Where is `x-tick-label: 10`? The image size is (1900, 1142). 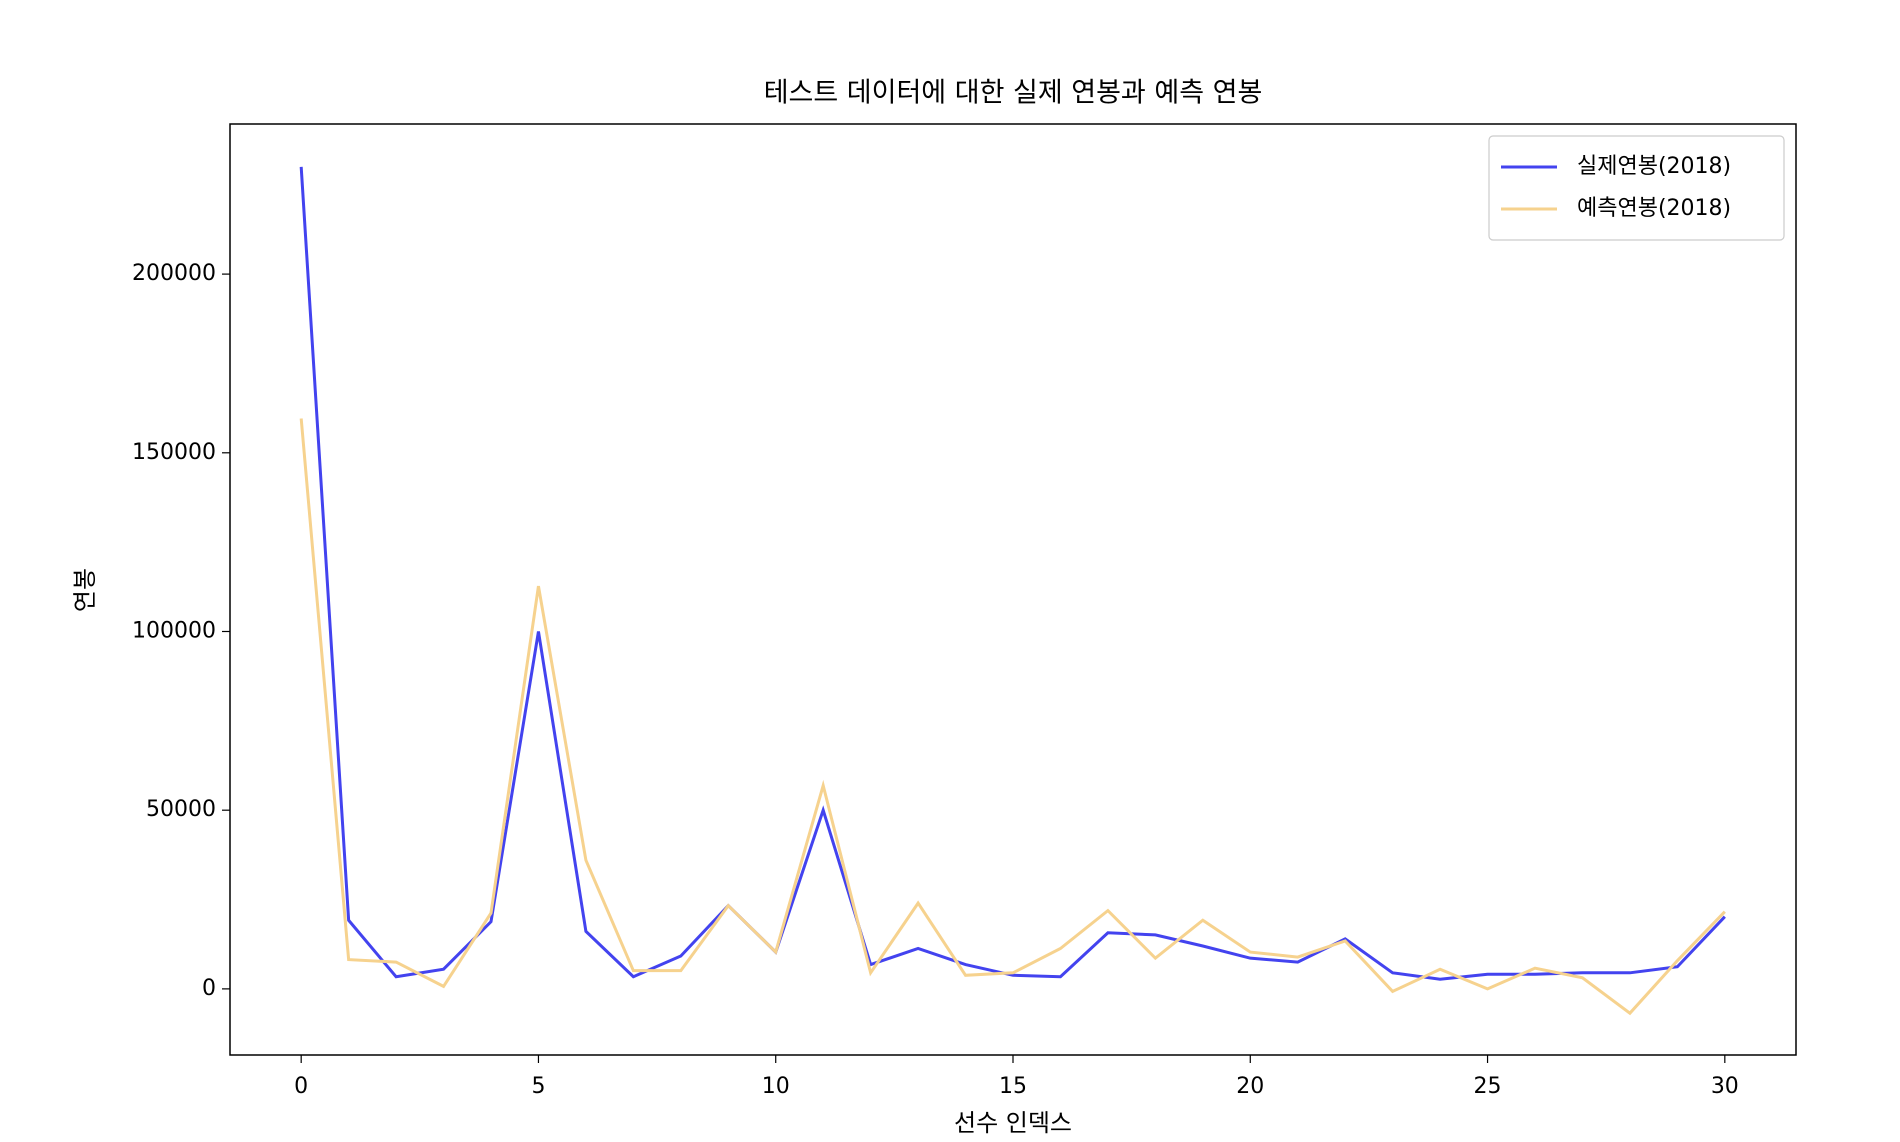
x-tick-label: 10 is located at coordinates (776, 1086).